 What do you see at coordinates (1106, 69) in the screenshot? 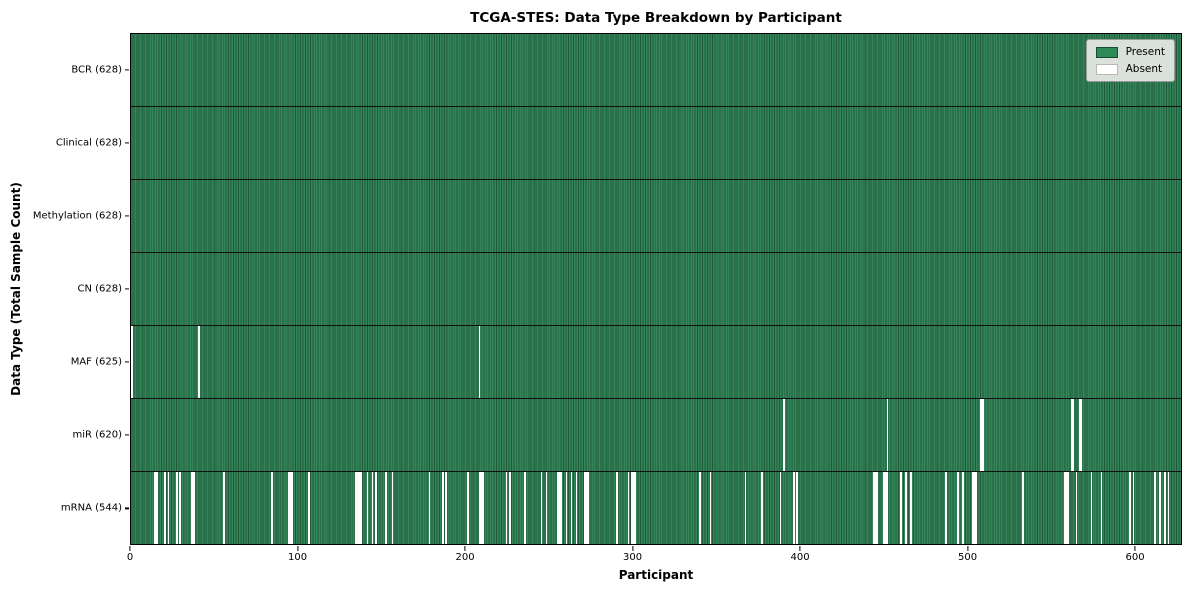
I see `absent-swatch-icon` at bounding box center [1106, 69].